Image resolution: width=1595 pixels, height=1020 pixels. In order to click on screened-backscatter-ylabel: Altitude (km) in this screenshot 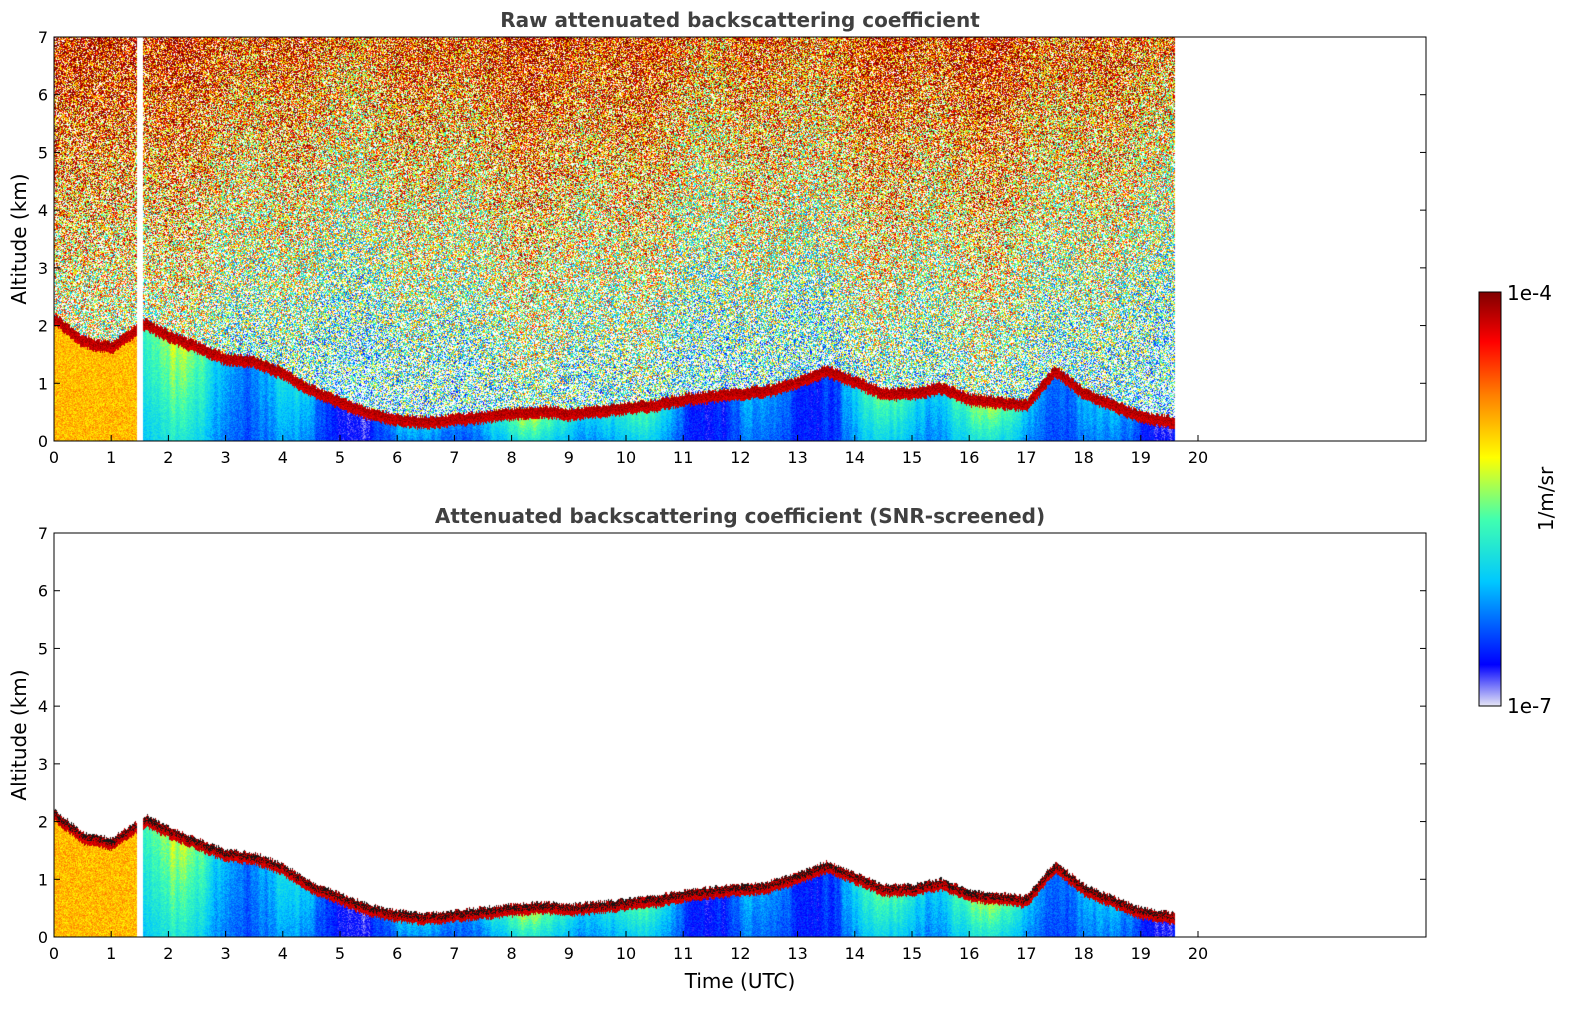, I will do `click(19, 734)`.